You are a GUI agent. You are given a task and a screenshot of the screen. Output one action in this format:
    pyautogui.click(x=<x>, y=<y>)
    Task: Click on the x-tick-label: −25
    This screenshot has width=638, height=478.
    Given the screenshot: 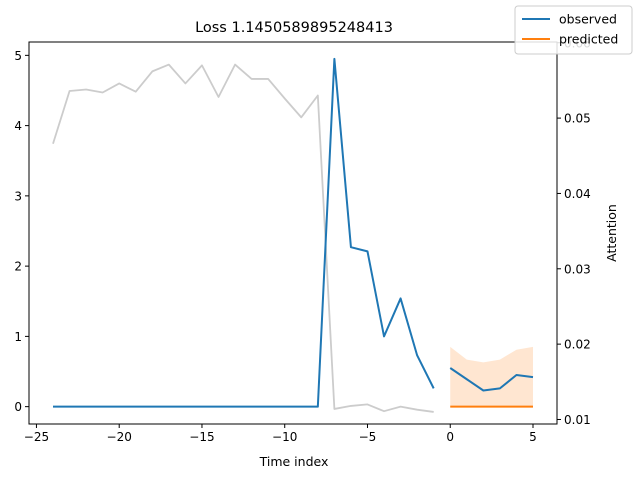 What is the action you would take?
    pyautogui.click(x=36, y=437)
    